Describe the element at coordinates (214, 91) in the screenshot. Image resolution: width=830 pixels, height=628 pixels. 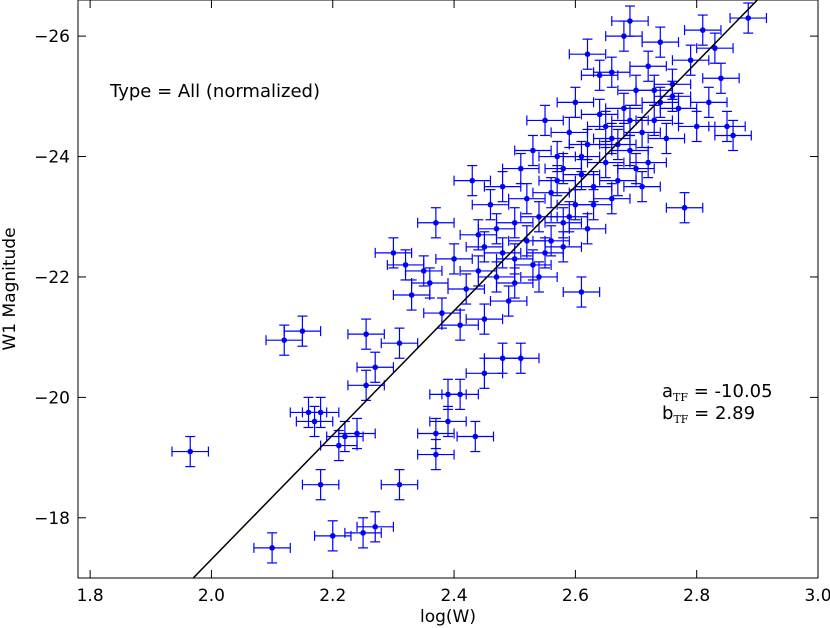
I see `annotation-type: Type = All (normalized)` at that location.